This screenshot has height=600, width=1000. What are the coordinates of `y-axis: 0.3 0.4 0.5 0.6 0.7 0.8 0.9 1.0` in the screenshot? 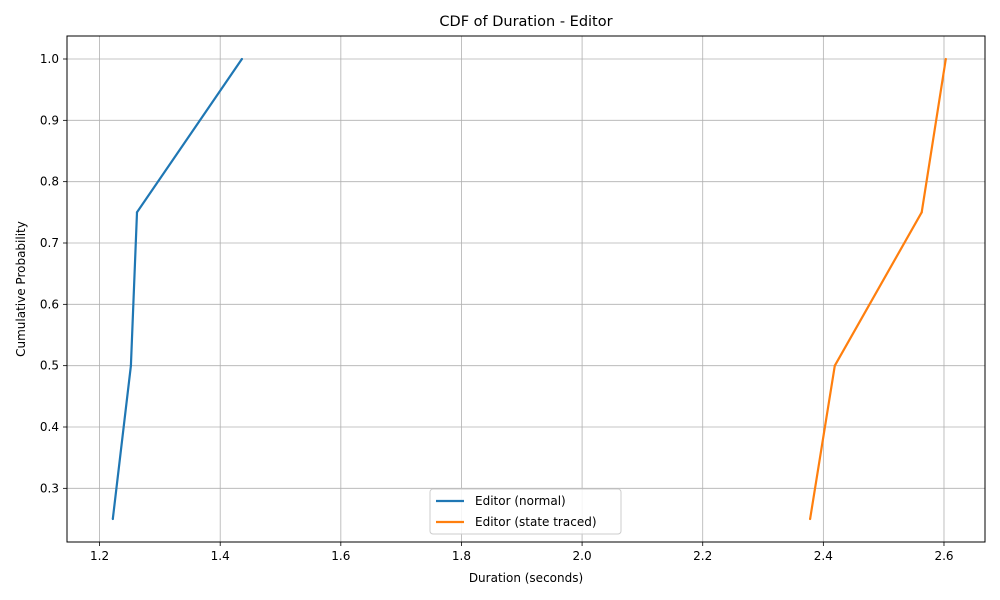 It's located at (53, 273).